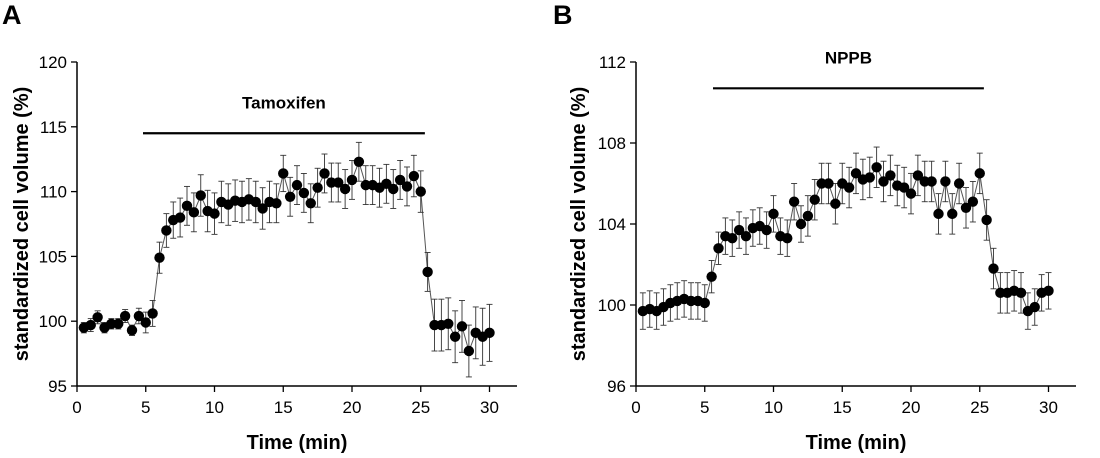 The width and height of the screenshot is (1100, 458). What do you see at coordinates (283, 407) in the screenshot?
I see `panel-a-x-tick-label: 15` at bounding box center [283, 407].